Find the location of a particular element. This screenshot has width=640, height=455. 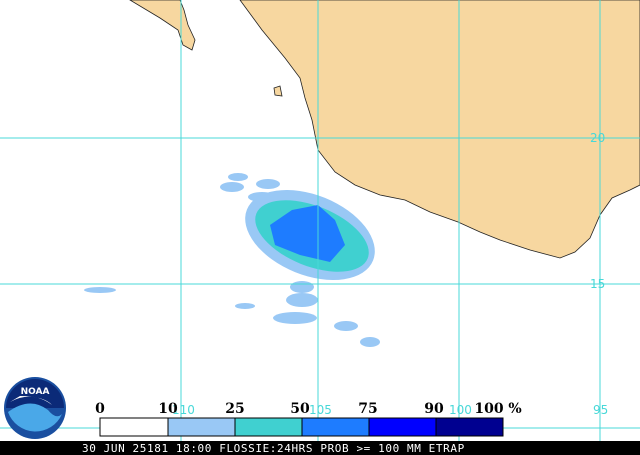

legend-label: 100 is located at coordinates (488, 409).